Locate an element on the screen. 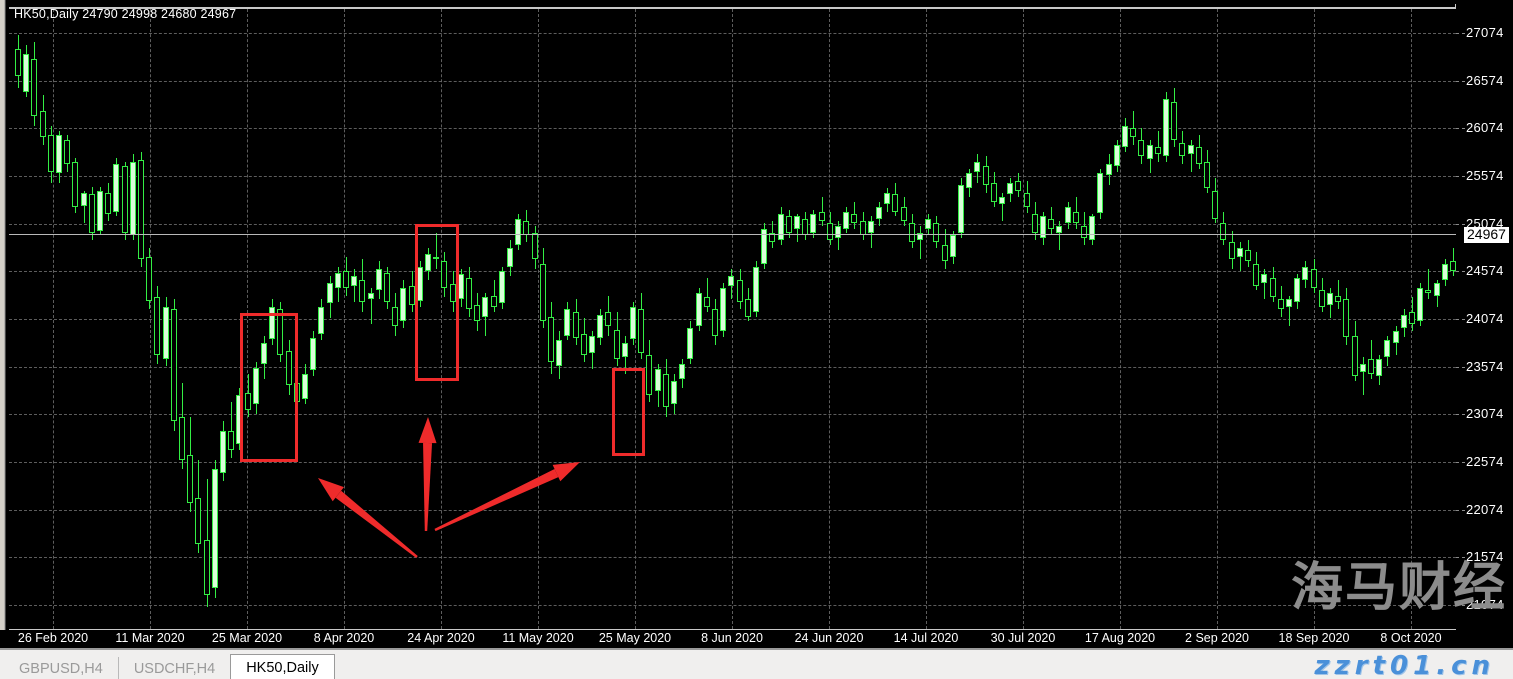 The height and width of the screenshot is (679, 1513). current-price-label: 24967 is located at coordinates (1486, 234).